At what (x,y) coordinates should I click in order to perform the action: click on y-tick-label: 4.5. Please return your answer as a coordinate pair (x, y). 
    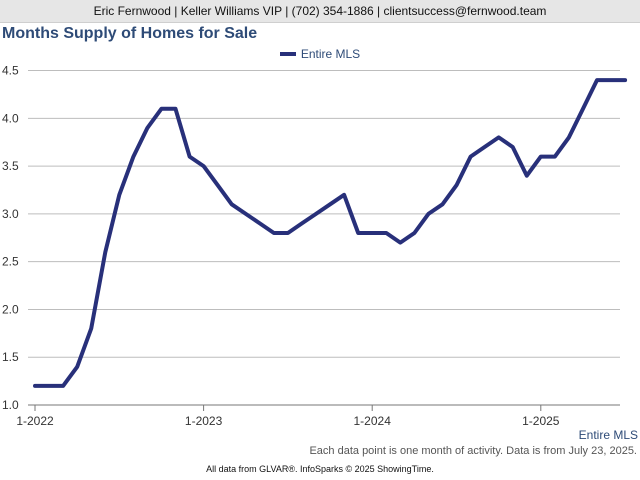
    Looking at the image, I should click on (10, 71).